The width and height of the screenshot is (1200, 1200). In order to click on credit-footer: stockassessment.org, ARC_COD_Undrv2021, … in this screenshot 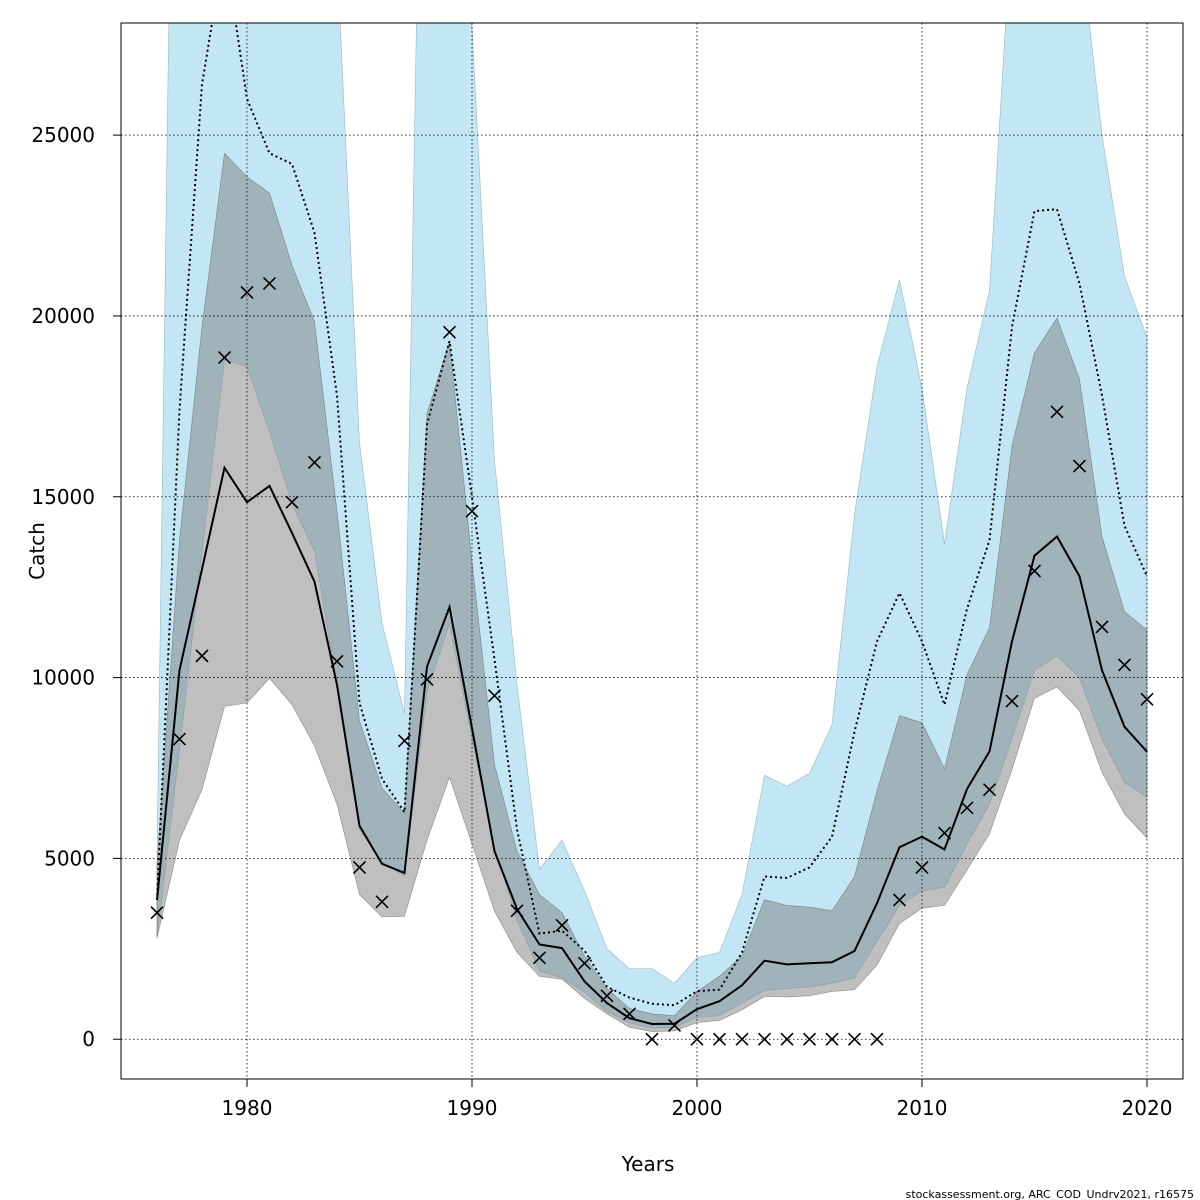, I will do `click(1050, 1194)`.